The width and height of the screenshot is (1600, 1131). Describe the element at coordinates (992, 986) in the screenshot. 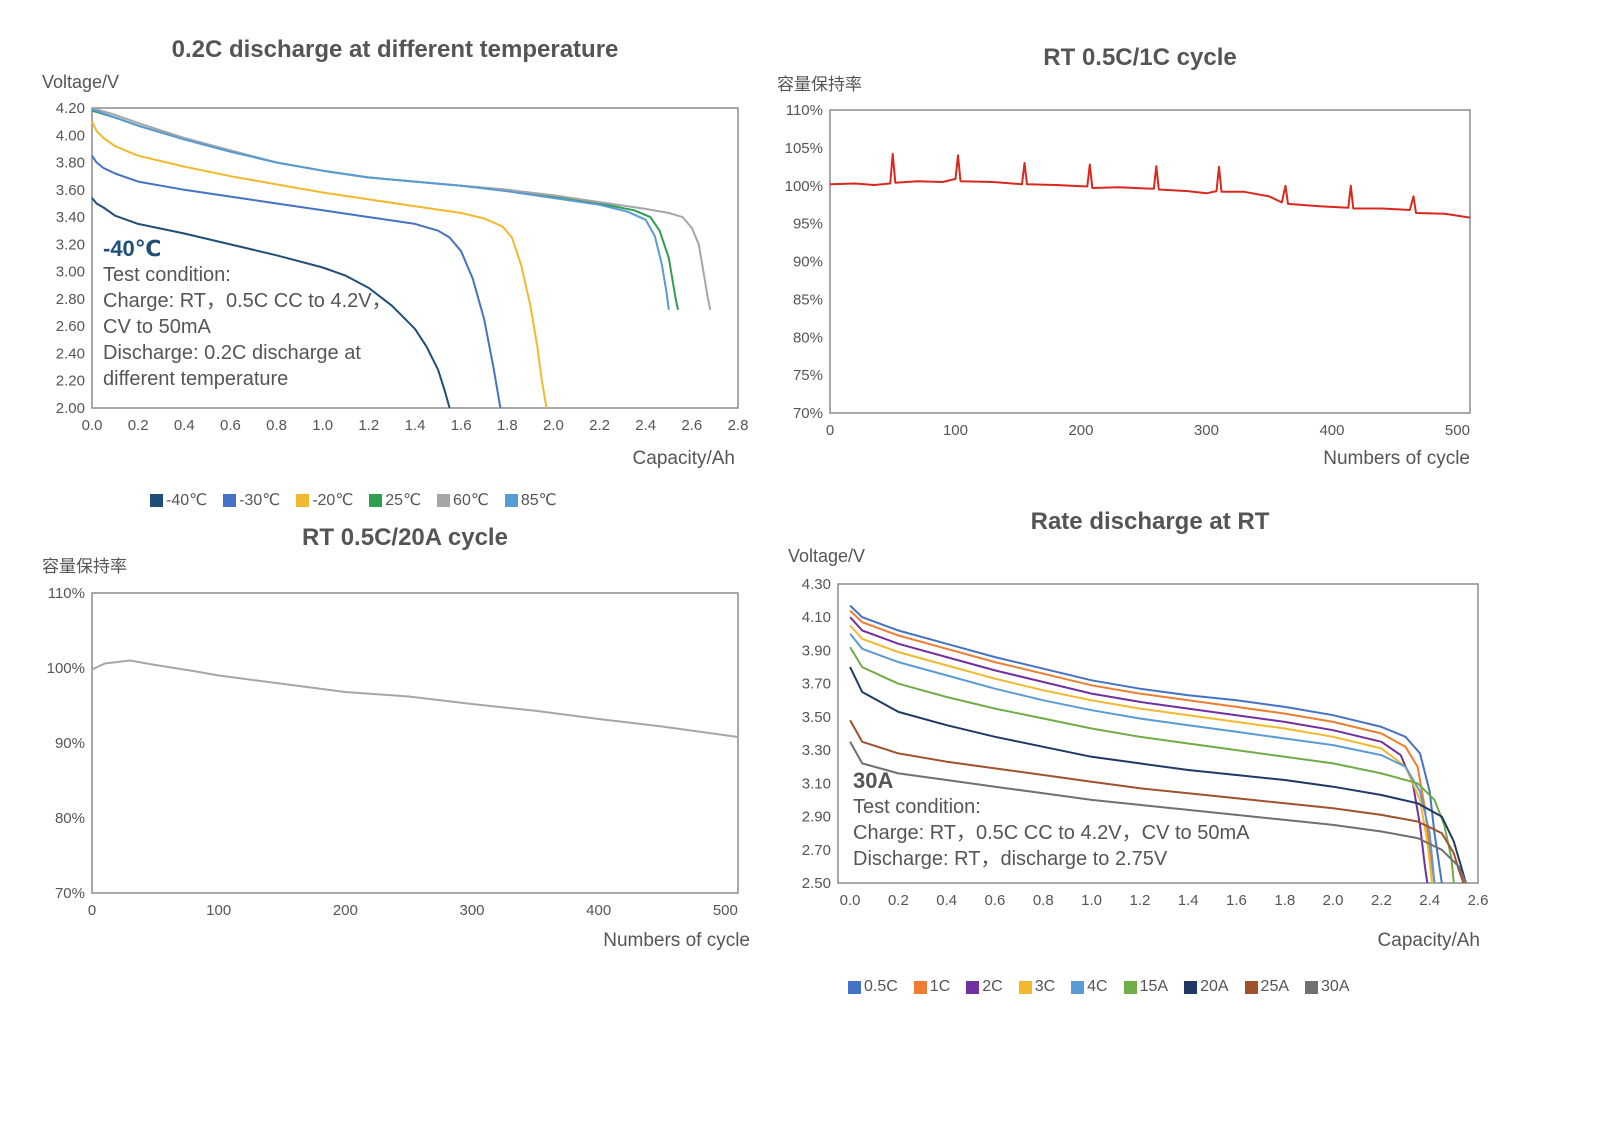

I see `legend-label: 2C` at that location.